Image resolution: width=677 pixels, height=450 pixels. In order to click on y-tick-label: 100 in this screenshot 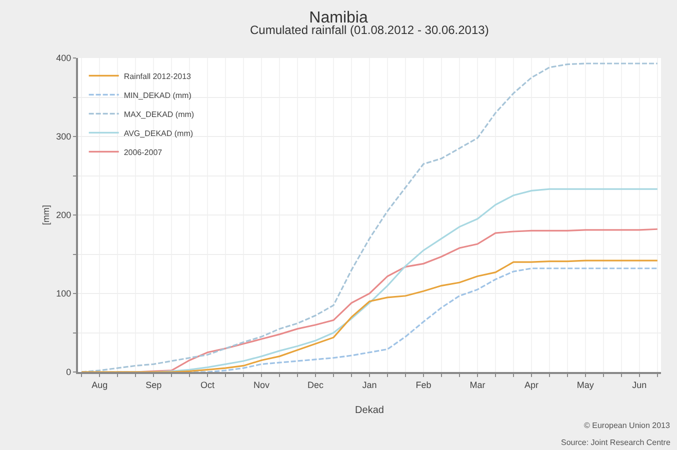, I will do `click(64, 293)`.